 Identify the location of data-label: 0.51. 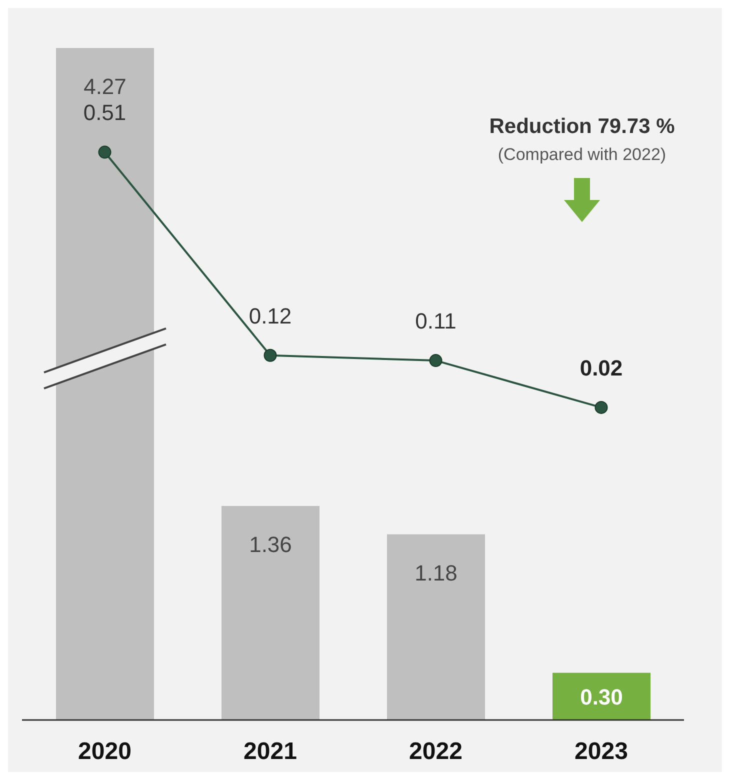
(104, 113).